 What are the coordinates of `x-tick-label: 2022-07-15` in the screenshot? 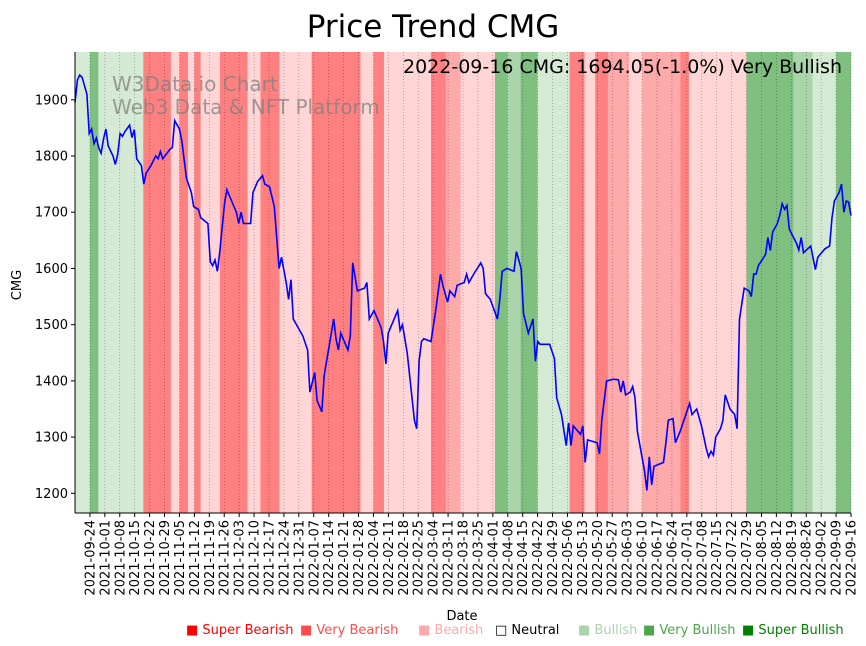 It's located at (717, 558).